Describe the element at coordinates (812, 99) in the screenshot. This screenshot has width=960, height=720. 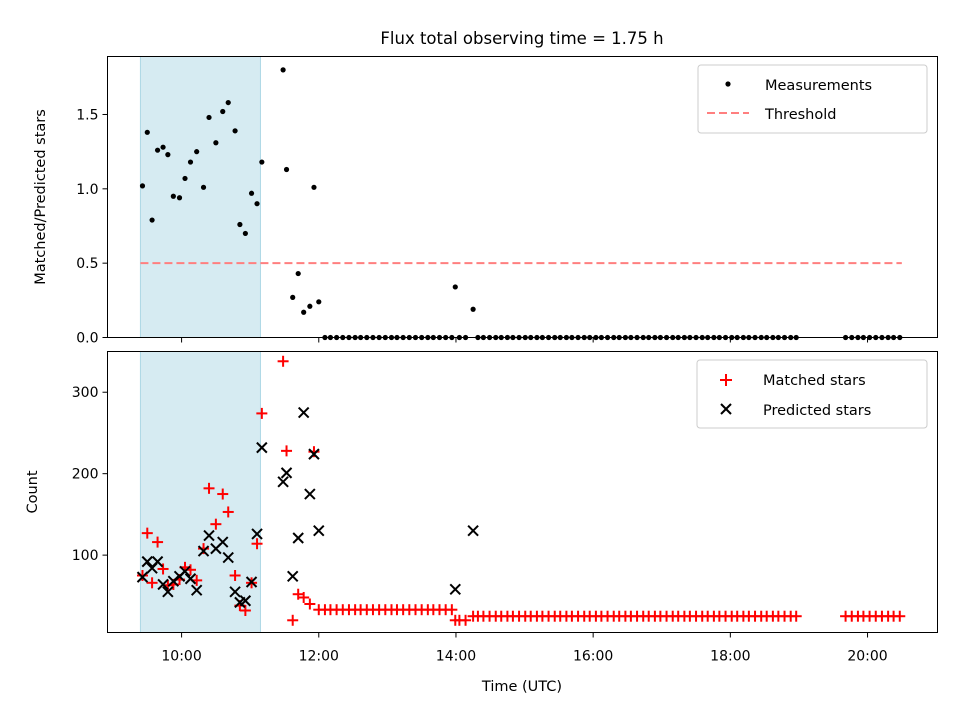
I see `ratio-legend-box` at that location.